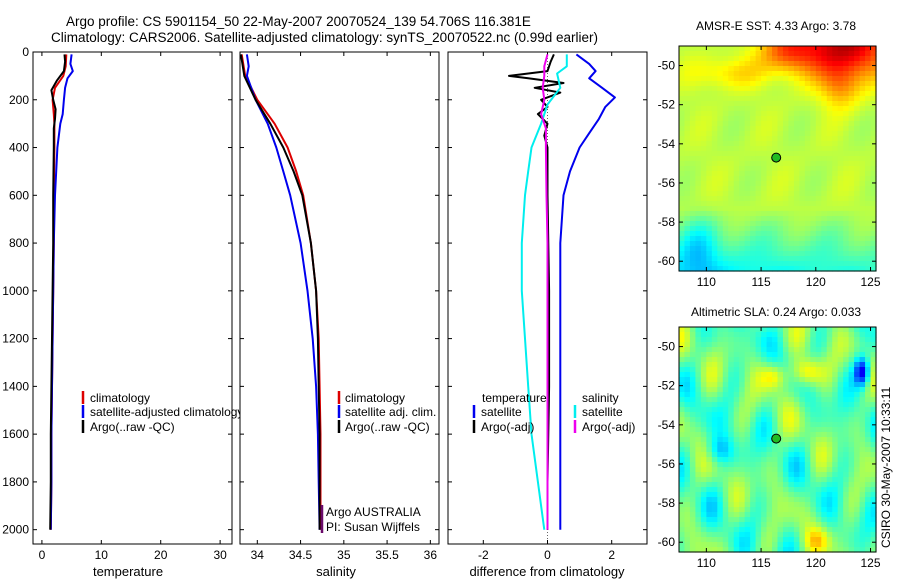 The height and width of the screenshot is (580, 900). Describe the element at coordinates (375, 398) in the screenshot. I see `legend-label-climatology: climatology` at that location.